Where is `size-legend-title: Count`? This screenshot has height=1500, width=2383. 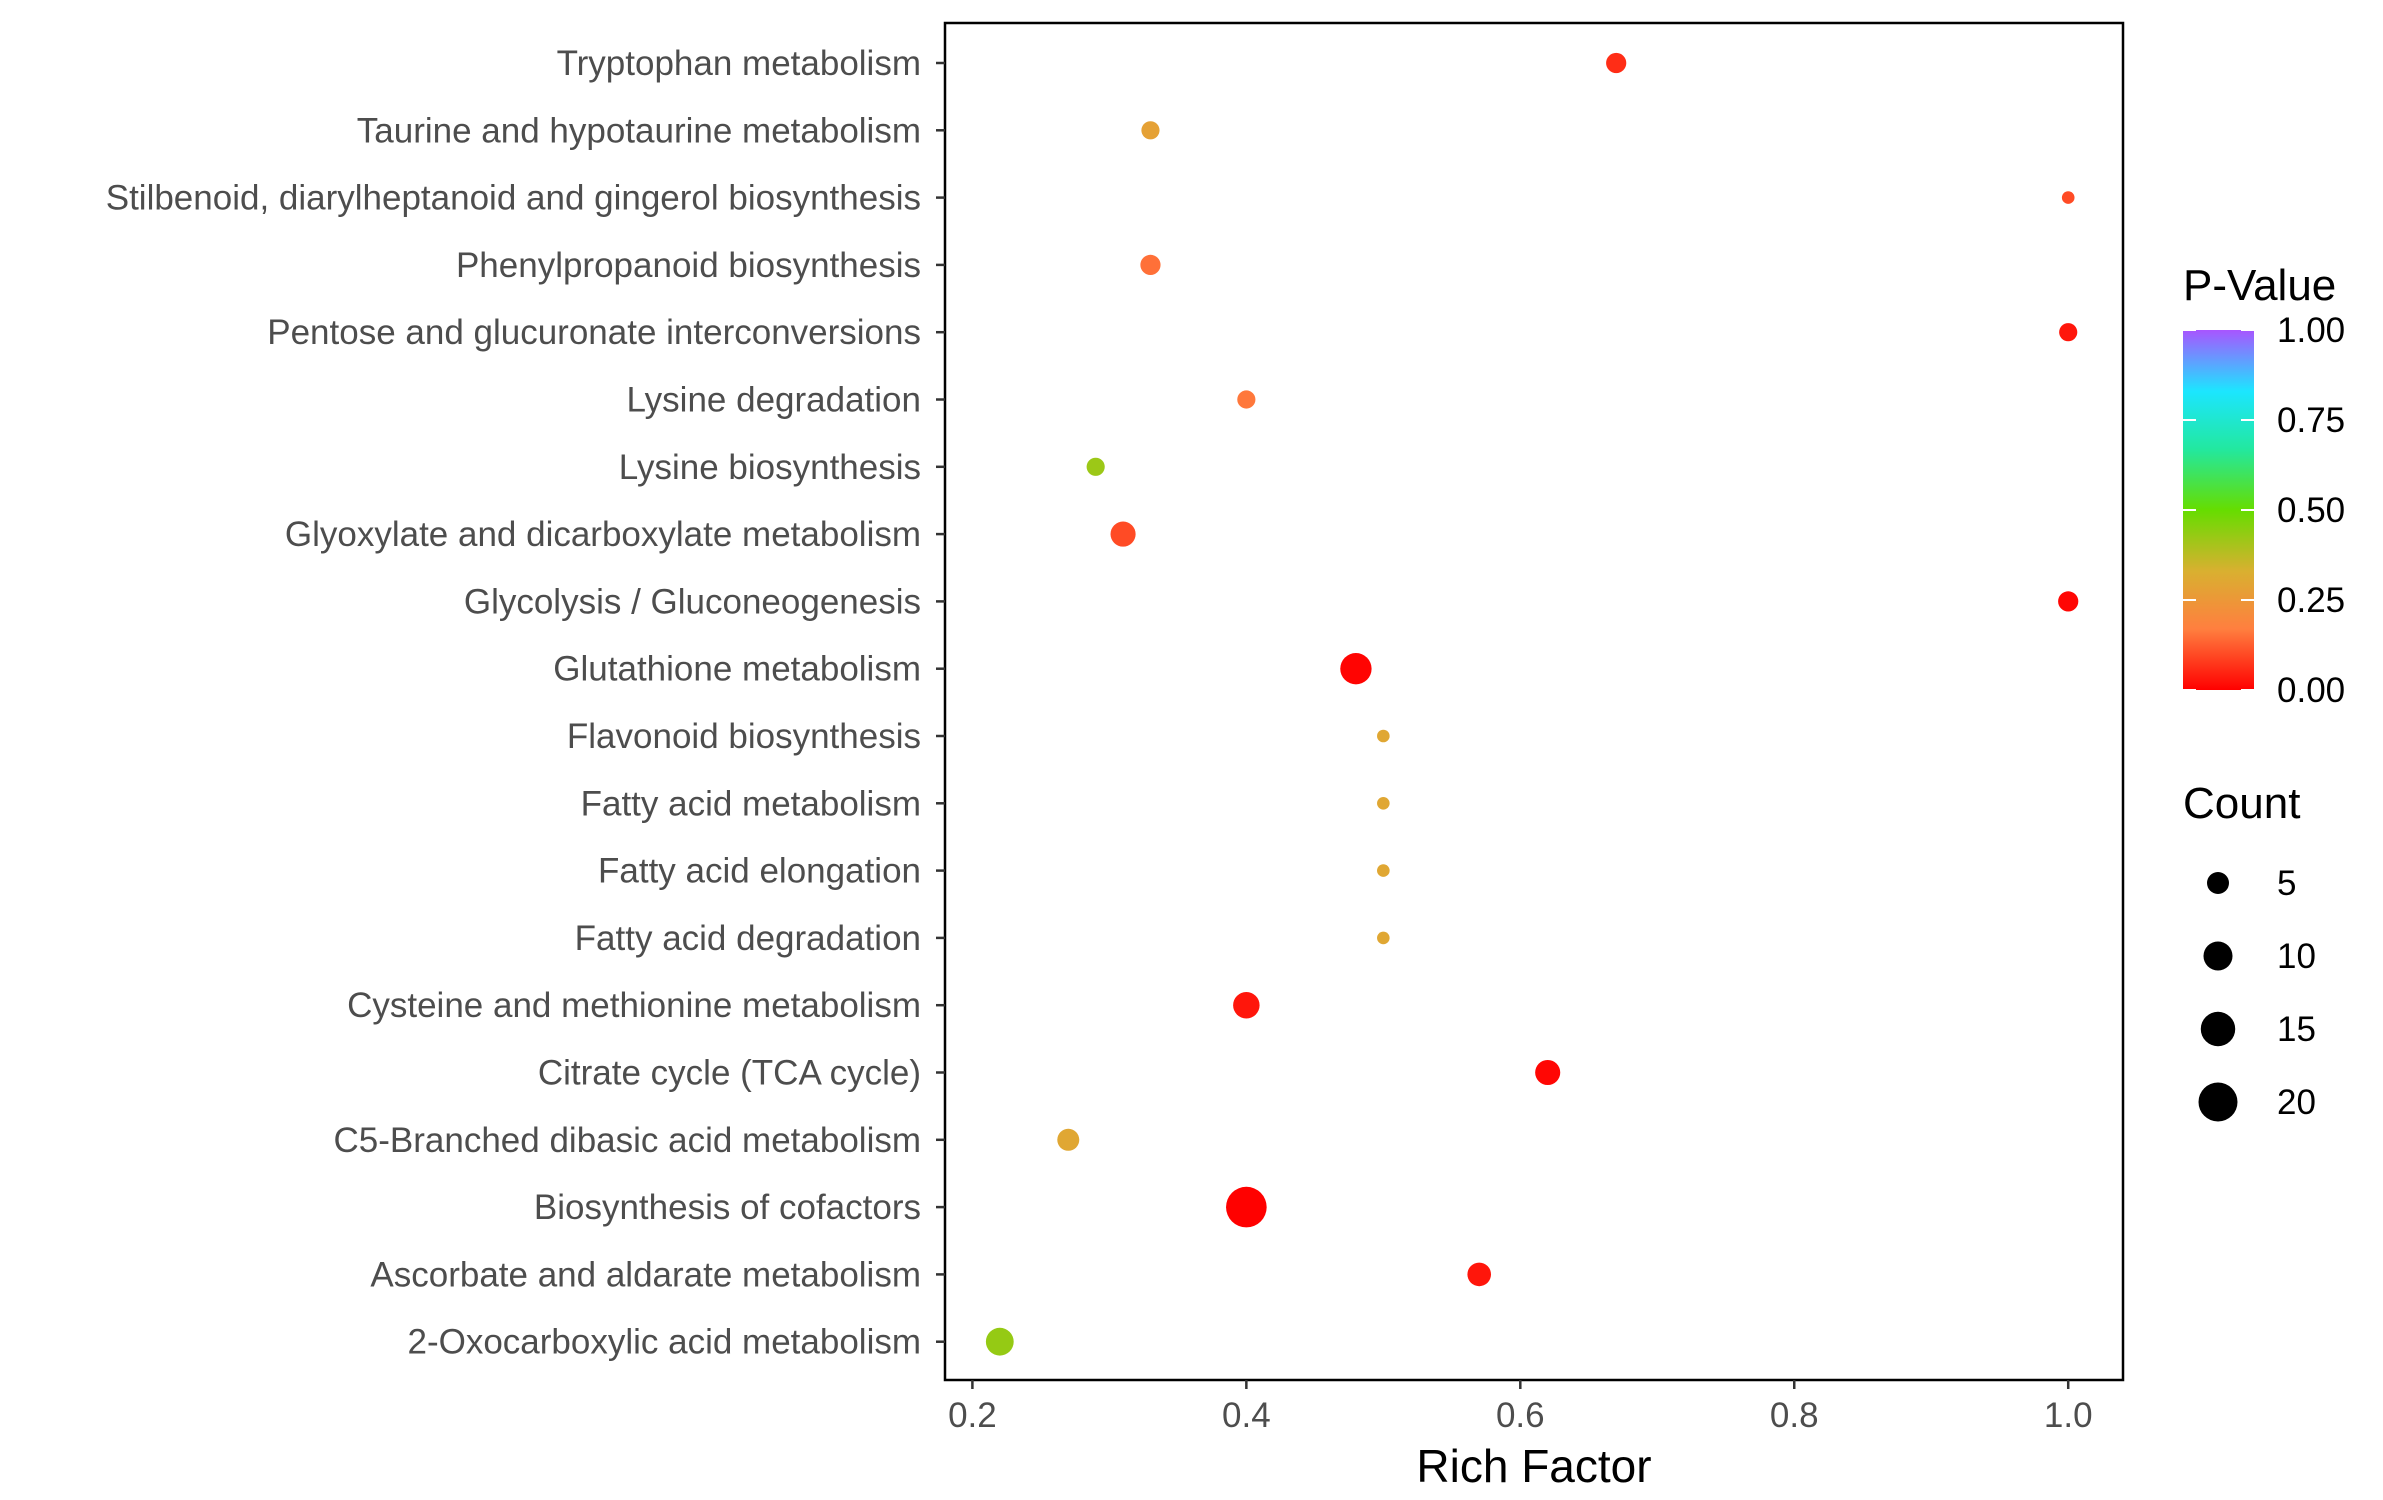 size-legend-title: Count is located at coordinates (2241, 803).